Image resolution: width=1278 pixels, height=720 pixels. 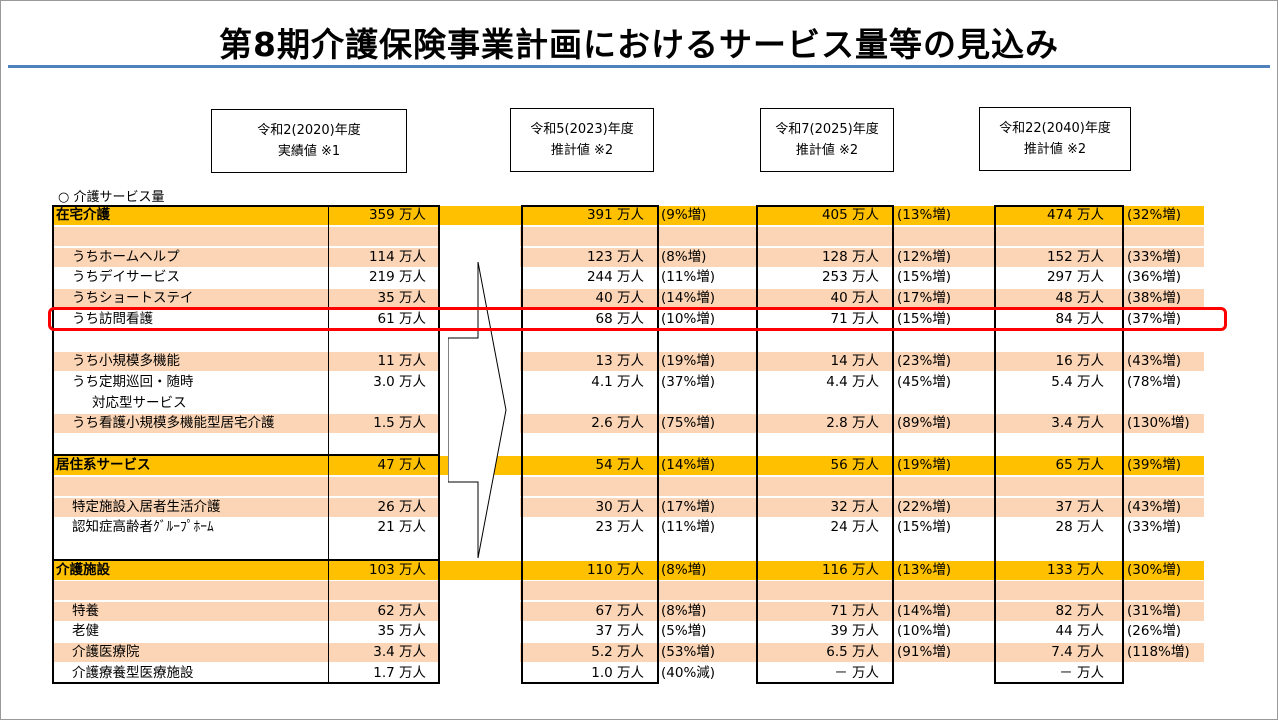 What do you see at coordinates (854, 611) in the screenshot?
I see `value-2025: 71 万人` at bounding box center [854, 611].